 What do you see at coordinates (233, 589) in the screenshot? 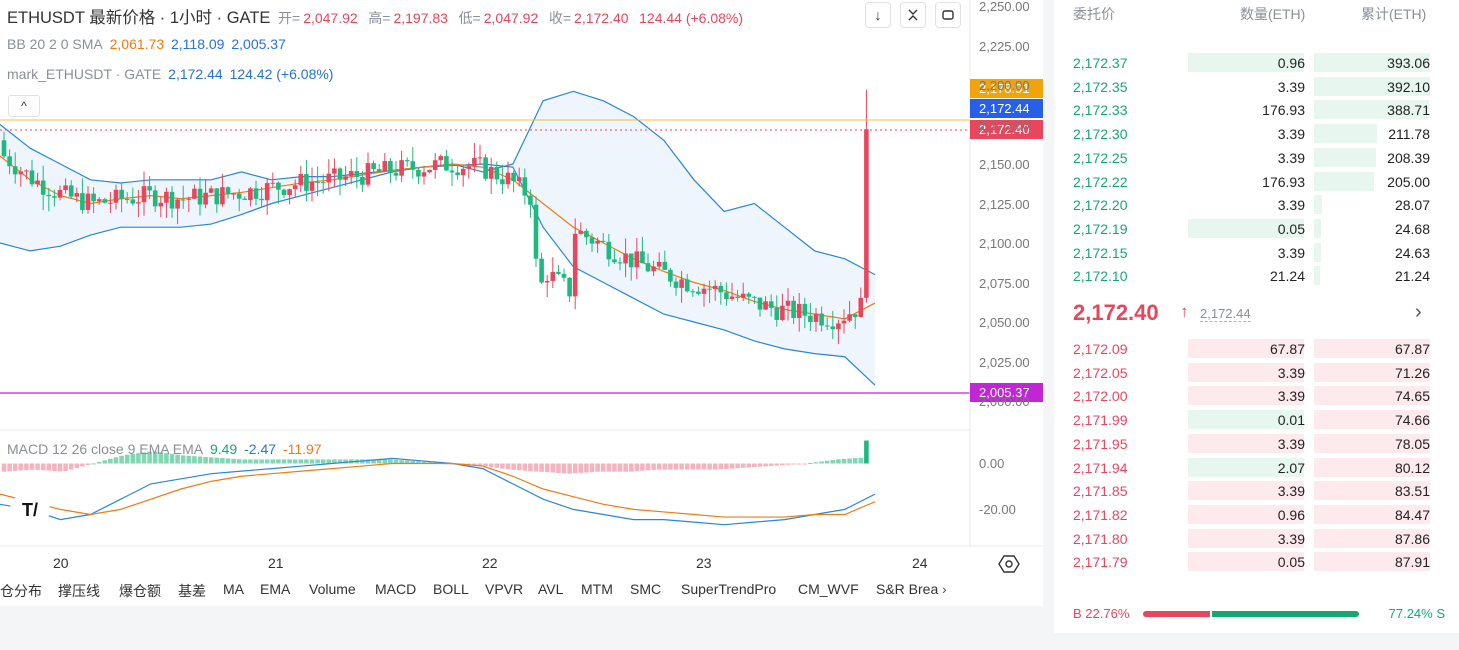
I see `indicator-tab: MA` at bounding box center [233, 589].